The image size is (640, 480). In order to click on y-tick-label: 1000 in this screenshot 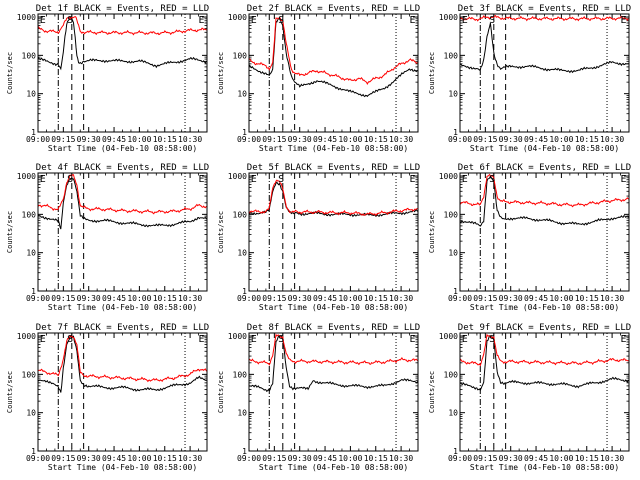, I will do `click(237, 17)`.